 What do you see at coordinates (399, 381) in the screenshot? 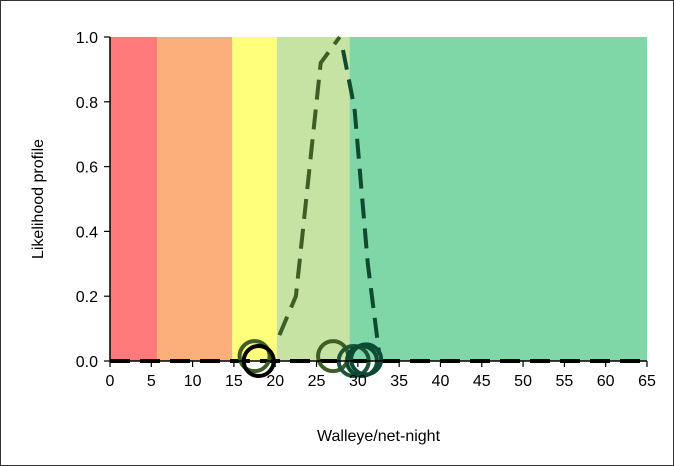
I see `x-tick-label-7: 35` at bounding box center [399, 381].